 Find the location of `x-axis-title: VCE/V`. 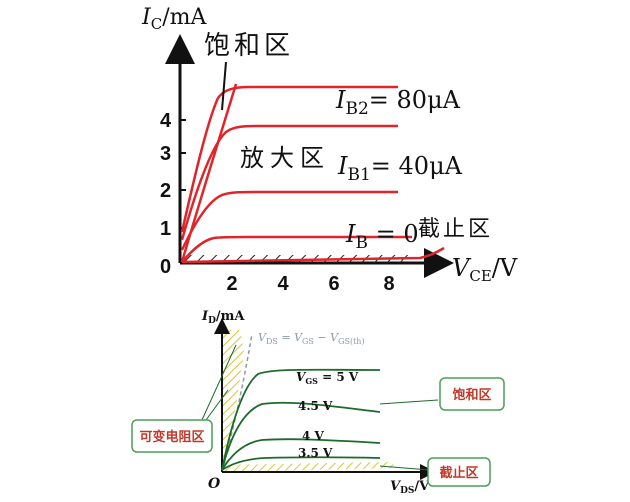

x-axis-title: VCE/V is located at coordinates (485, 269).